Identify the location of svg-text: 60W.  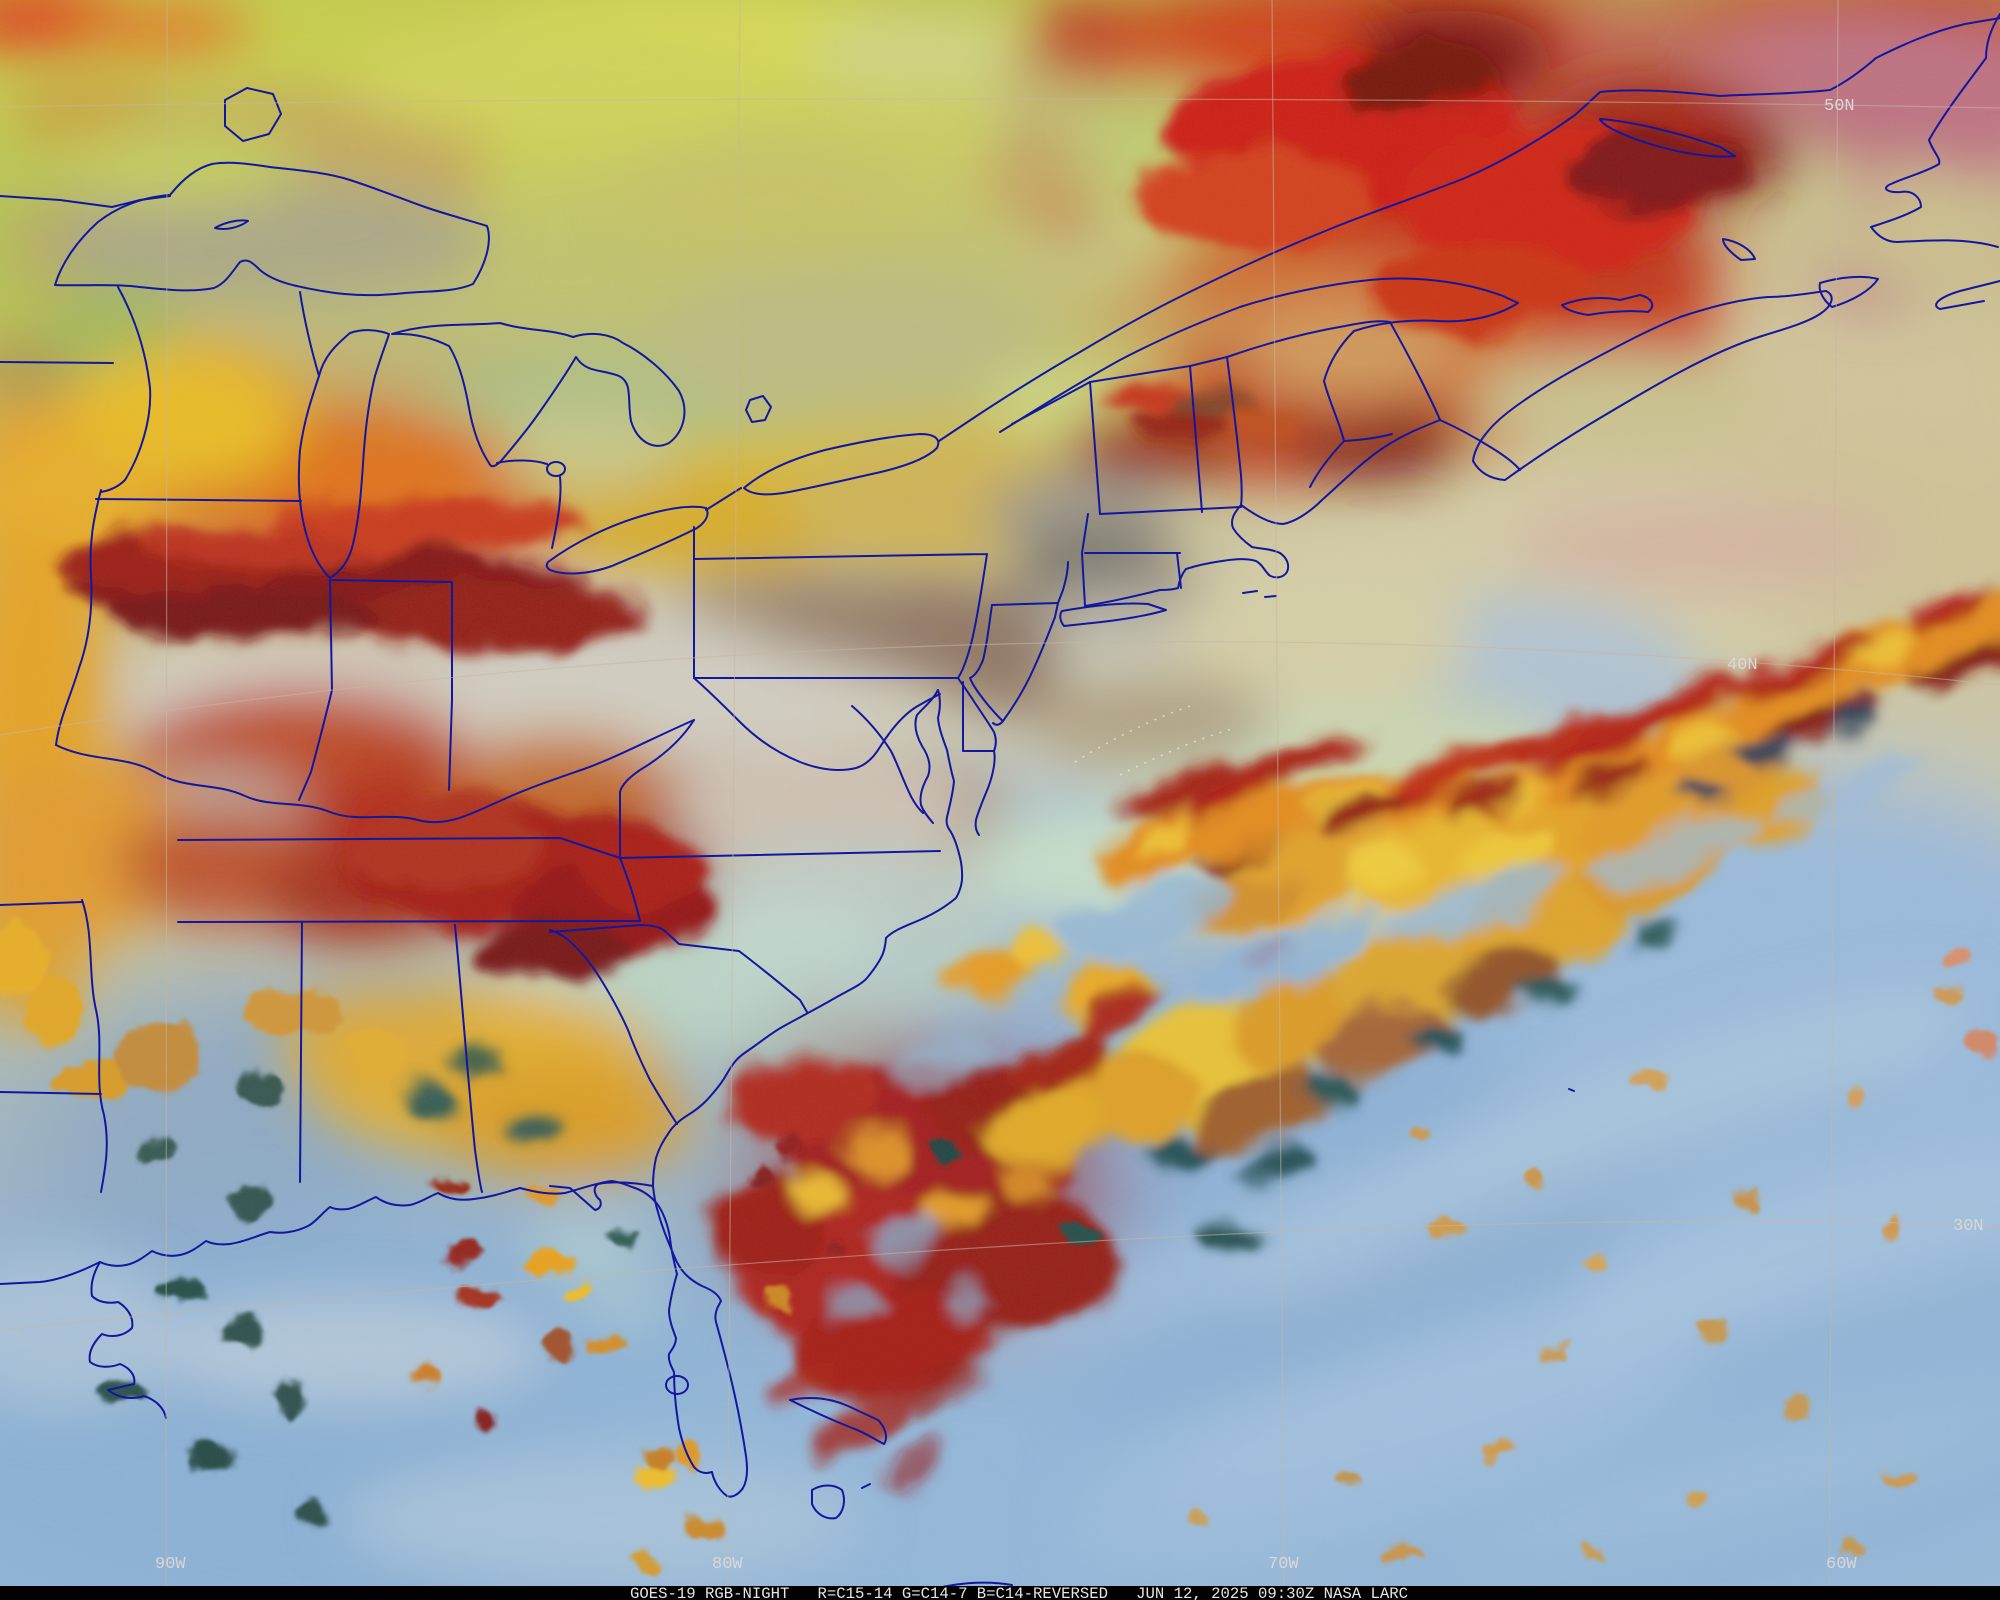
(1841, 1564).